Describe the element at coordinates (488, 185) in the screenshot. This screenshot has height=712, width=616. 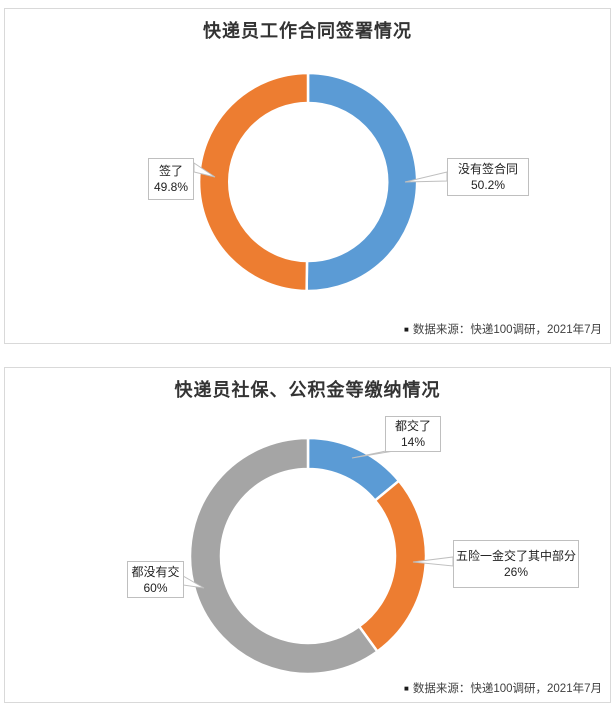
I see `data-label-value: 50.2%` at that location.